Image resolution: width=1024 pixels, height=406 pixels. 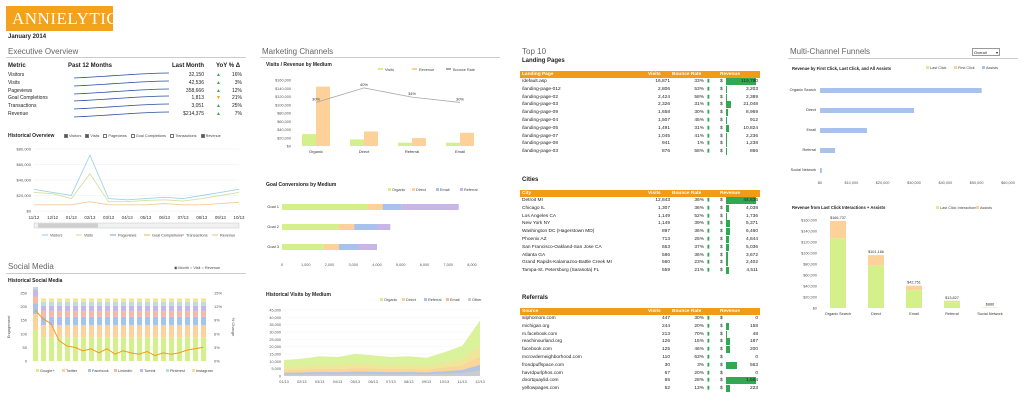 What do you see at coordinates (640, 381) in the screenshot?
I see `table-row: doortquaylid.com 65 28% ▮ $ 1,584` at bounding box center [640, 381].